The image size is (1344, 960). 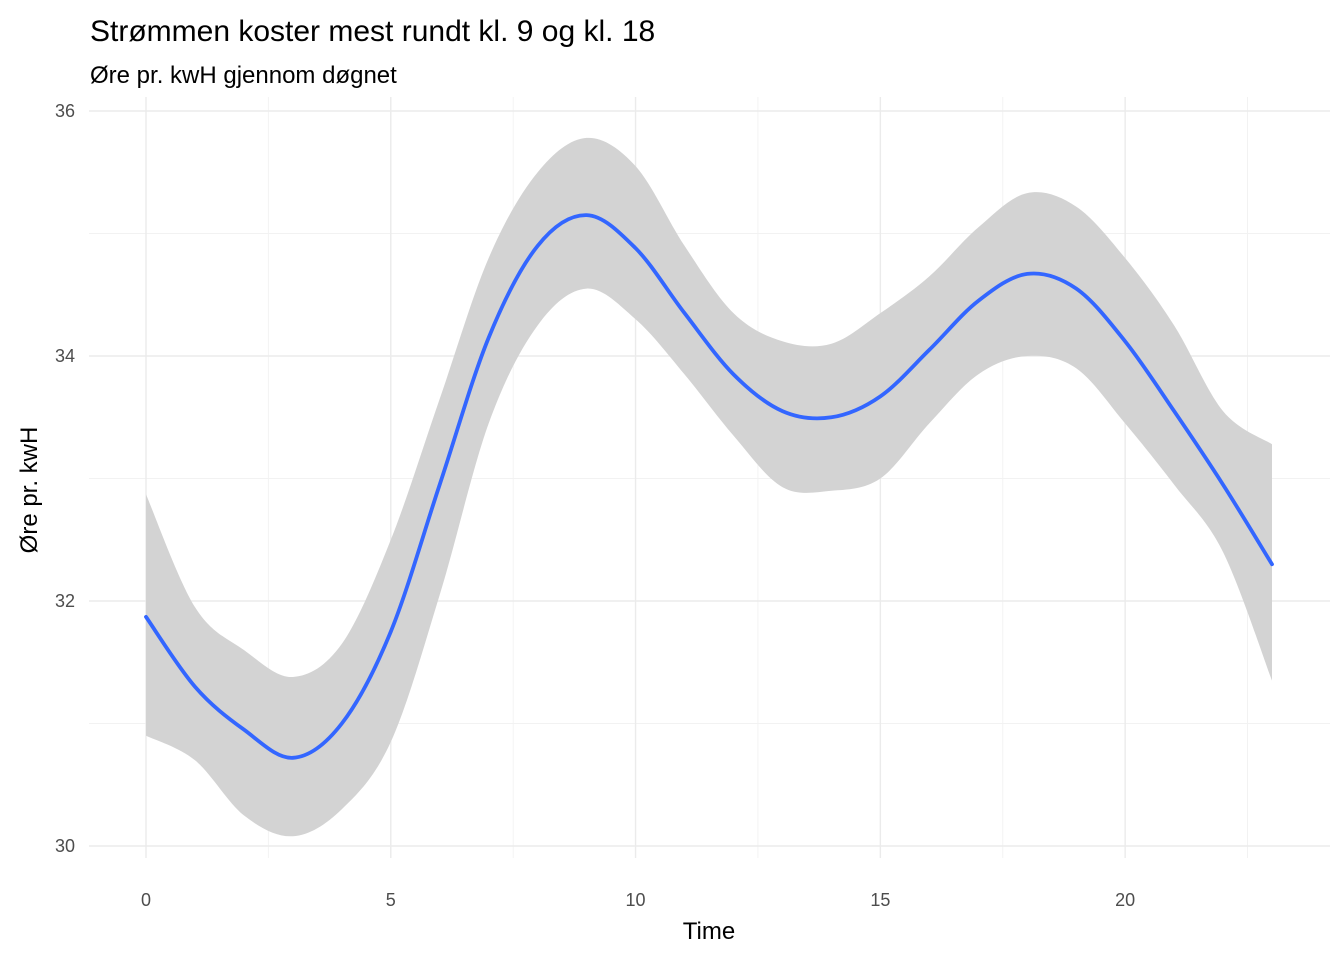 What do you see at coordinates (65, 846) in the screenshot?
I see `y-tick-label: 30` at bounding box center [65, 846].